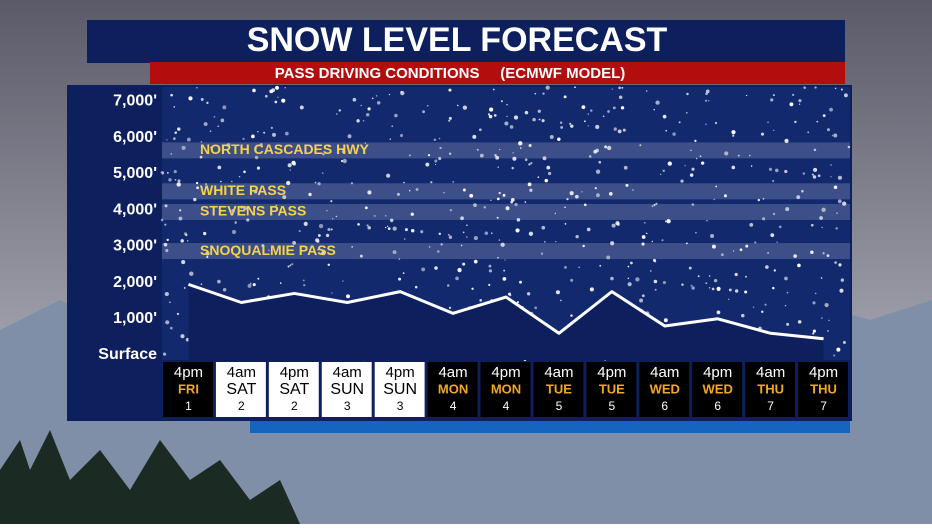 This screenshot has width=932, height=529. I want to click on category-time: 4pm, so click(823, 372).